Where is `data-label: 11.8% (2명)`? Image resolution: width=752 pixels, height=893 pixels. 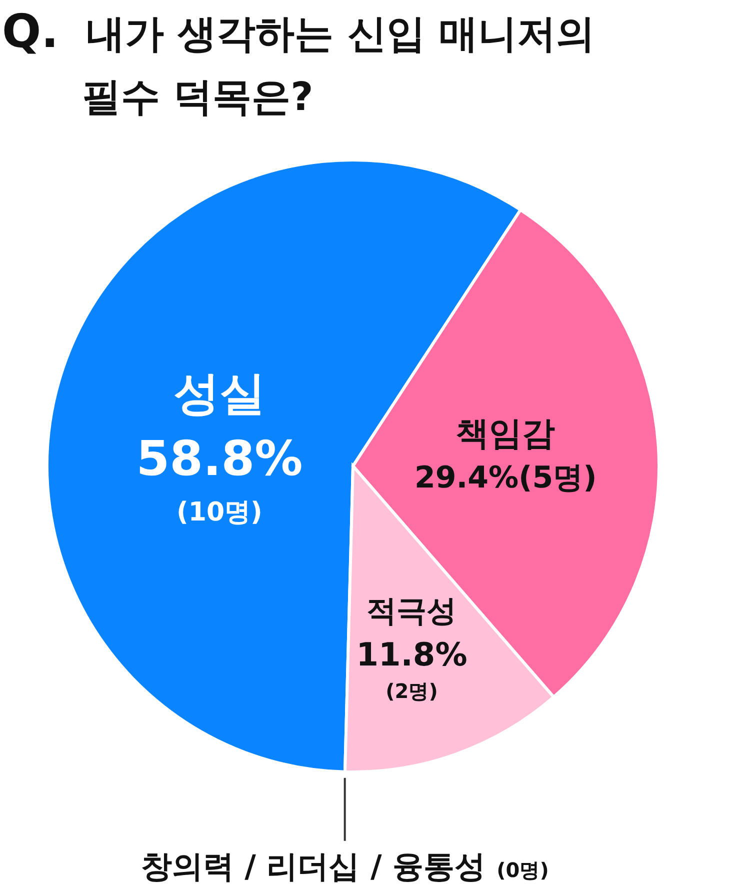
data-label: 11.8% (2명) is located at coordinates (412, 670).